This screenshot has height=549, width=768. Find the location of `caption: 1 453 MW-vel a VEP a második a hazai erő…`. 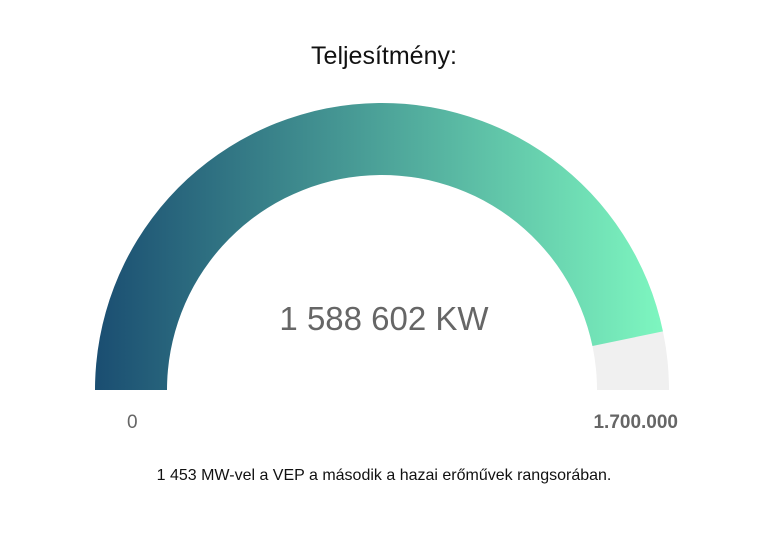

caption: 1 453 MW-vel a VEP a második a hazai erő… is located at coordinates (384, 475).